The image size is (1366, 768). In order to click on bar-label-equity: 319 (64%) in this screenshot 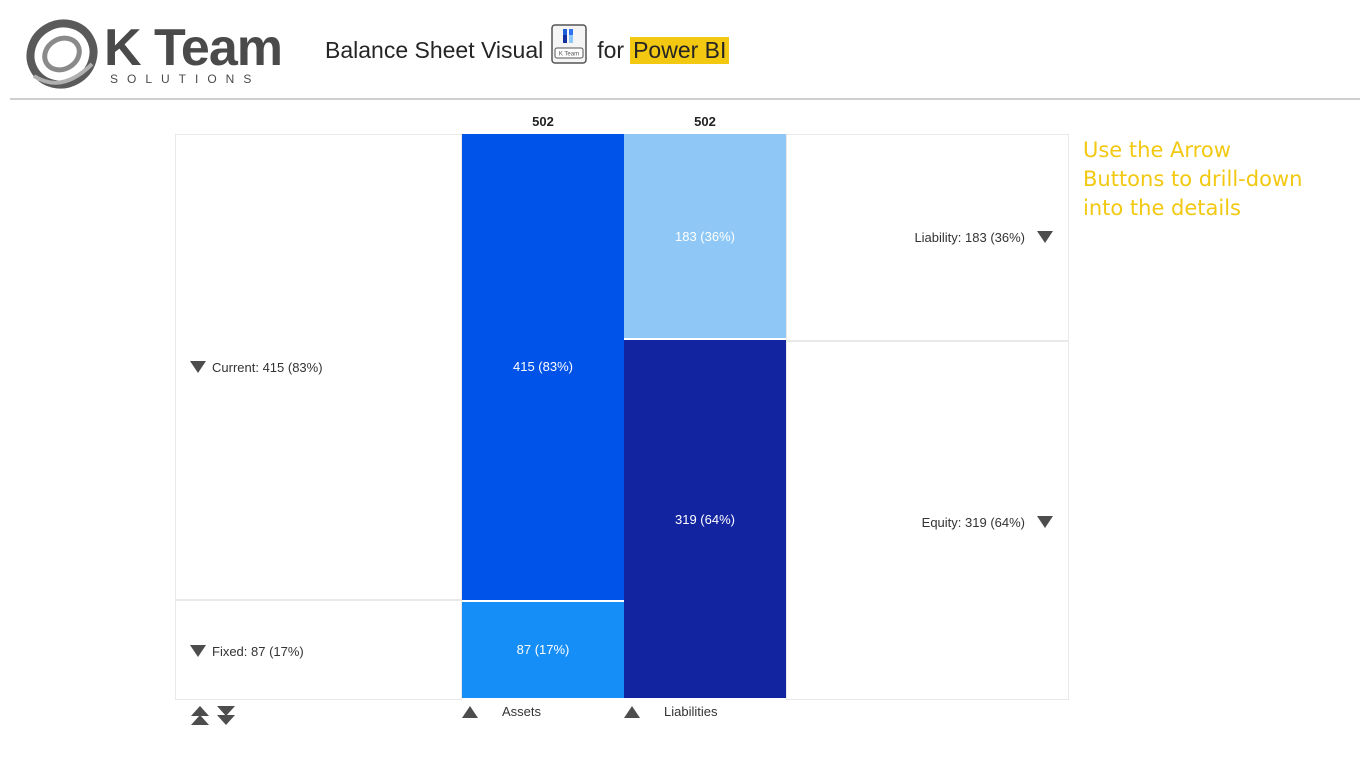, I will do `click(705, 519)`.